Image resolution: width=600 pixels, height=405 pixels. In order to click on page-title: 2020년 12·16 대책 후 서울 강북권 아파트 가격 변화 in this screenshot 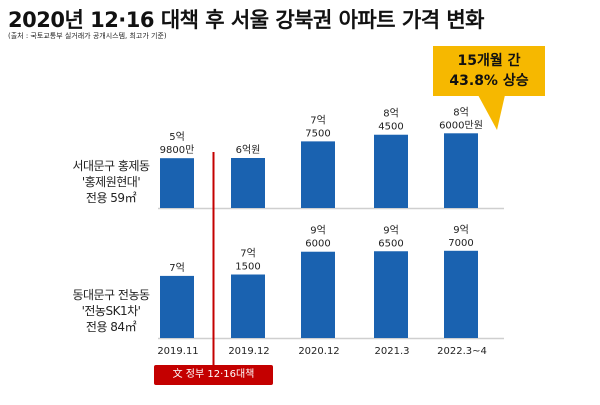, I will do `click(246, 20)`.